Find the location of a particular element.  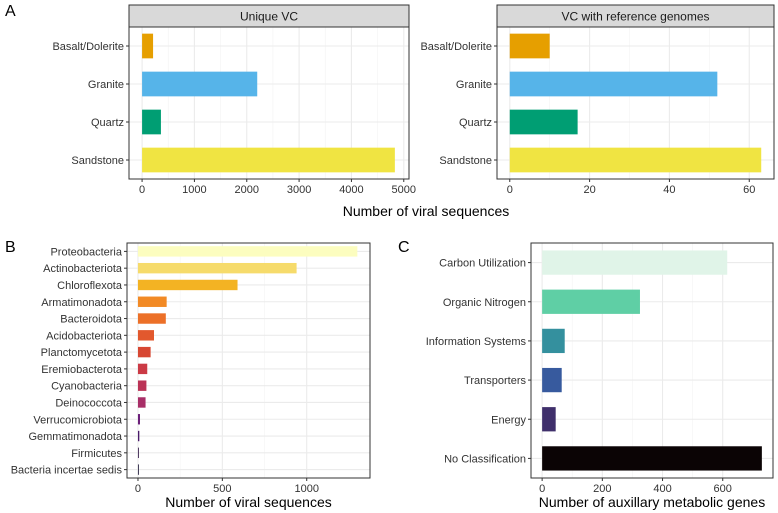

facet-strip-title: Unique VC is located at coordinates (269, 17).